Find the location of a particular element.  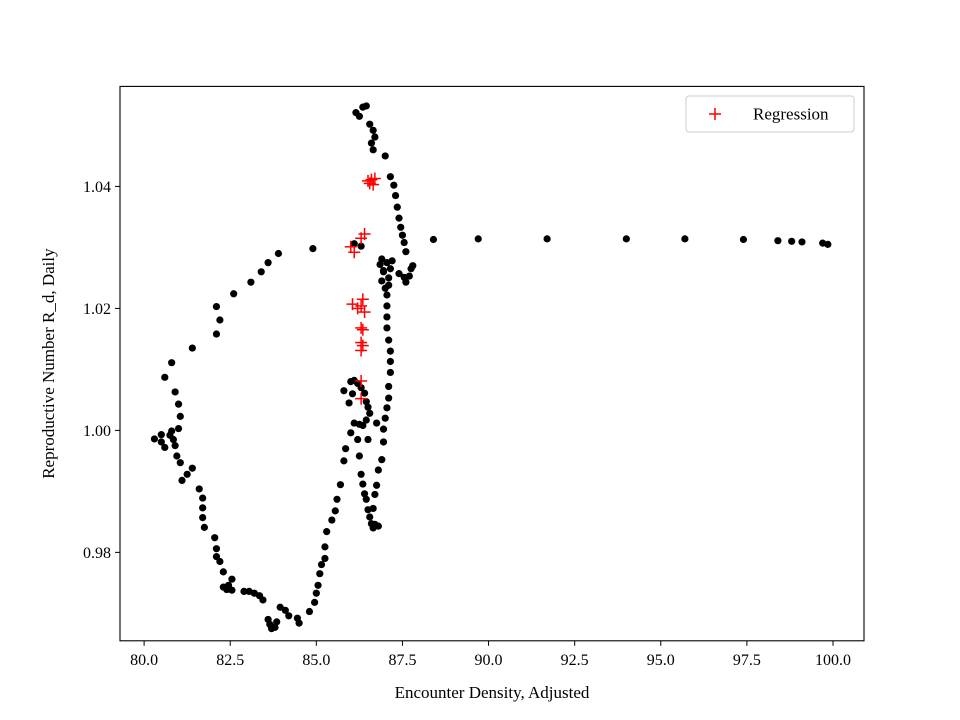

x-tick-label: 80.0 is located at coordinates (144, 660).